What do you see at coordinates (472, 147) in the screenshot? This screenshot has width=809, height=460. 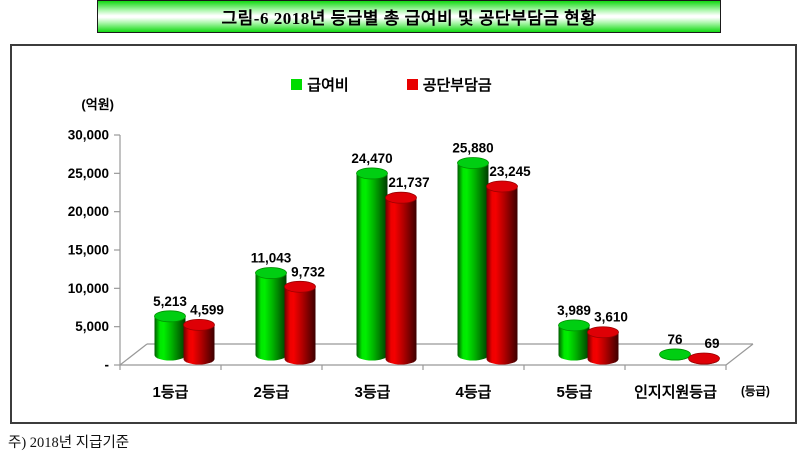 I see `bar-value-label: 25,880` at bounding box center [472, 147].